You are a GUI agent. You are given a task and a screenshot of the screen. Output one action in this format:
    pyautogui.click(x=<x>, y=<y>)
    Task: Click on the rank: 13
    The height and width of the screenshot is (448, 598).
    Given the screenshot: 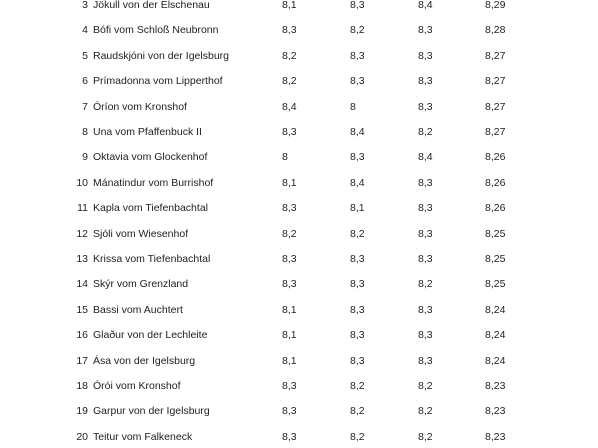 What is the action you would take?
    pyautogui.click(x=82, y=259)
    